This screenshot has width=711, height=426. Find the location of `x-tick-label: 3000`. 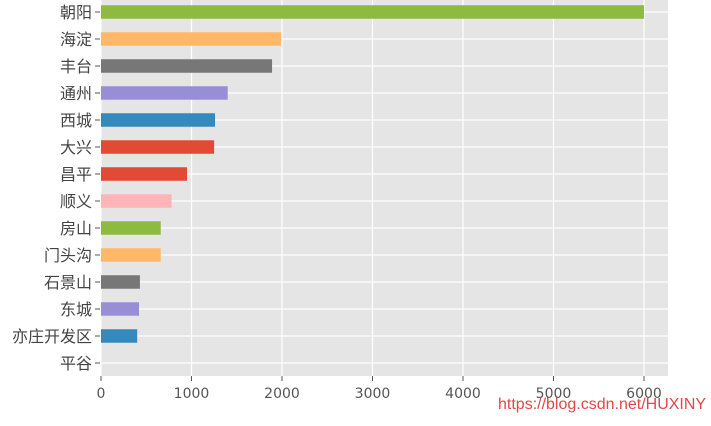

x-tick-label: 3000 is located at coordinates (373, 394).